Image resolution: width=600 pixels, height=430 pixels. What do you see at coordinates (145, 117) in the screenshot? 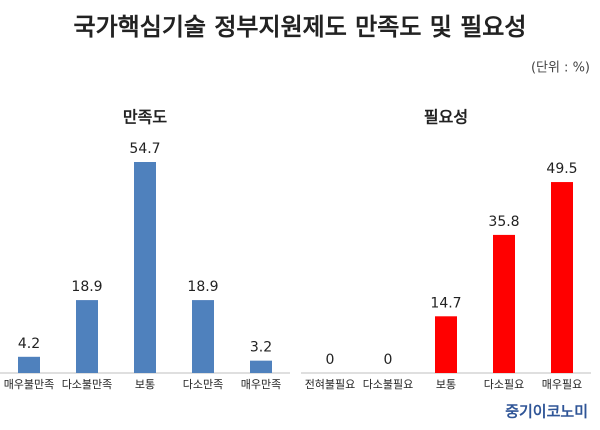
I see `chart-title: 만족도` at bounding box center [145, 117].